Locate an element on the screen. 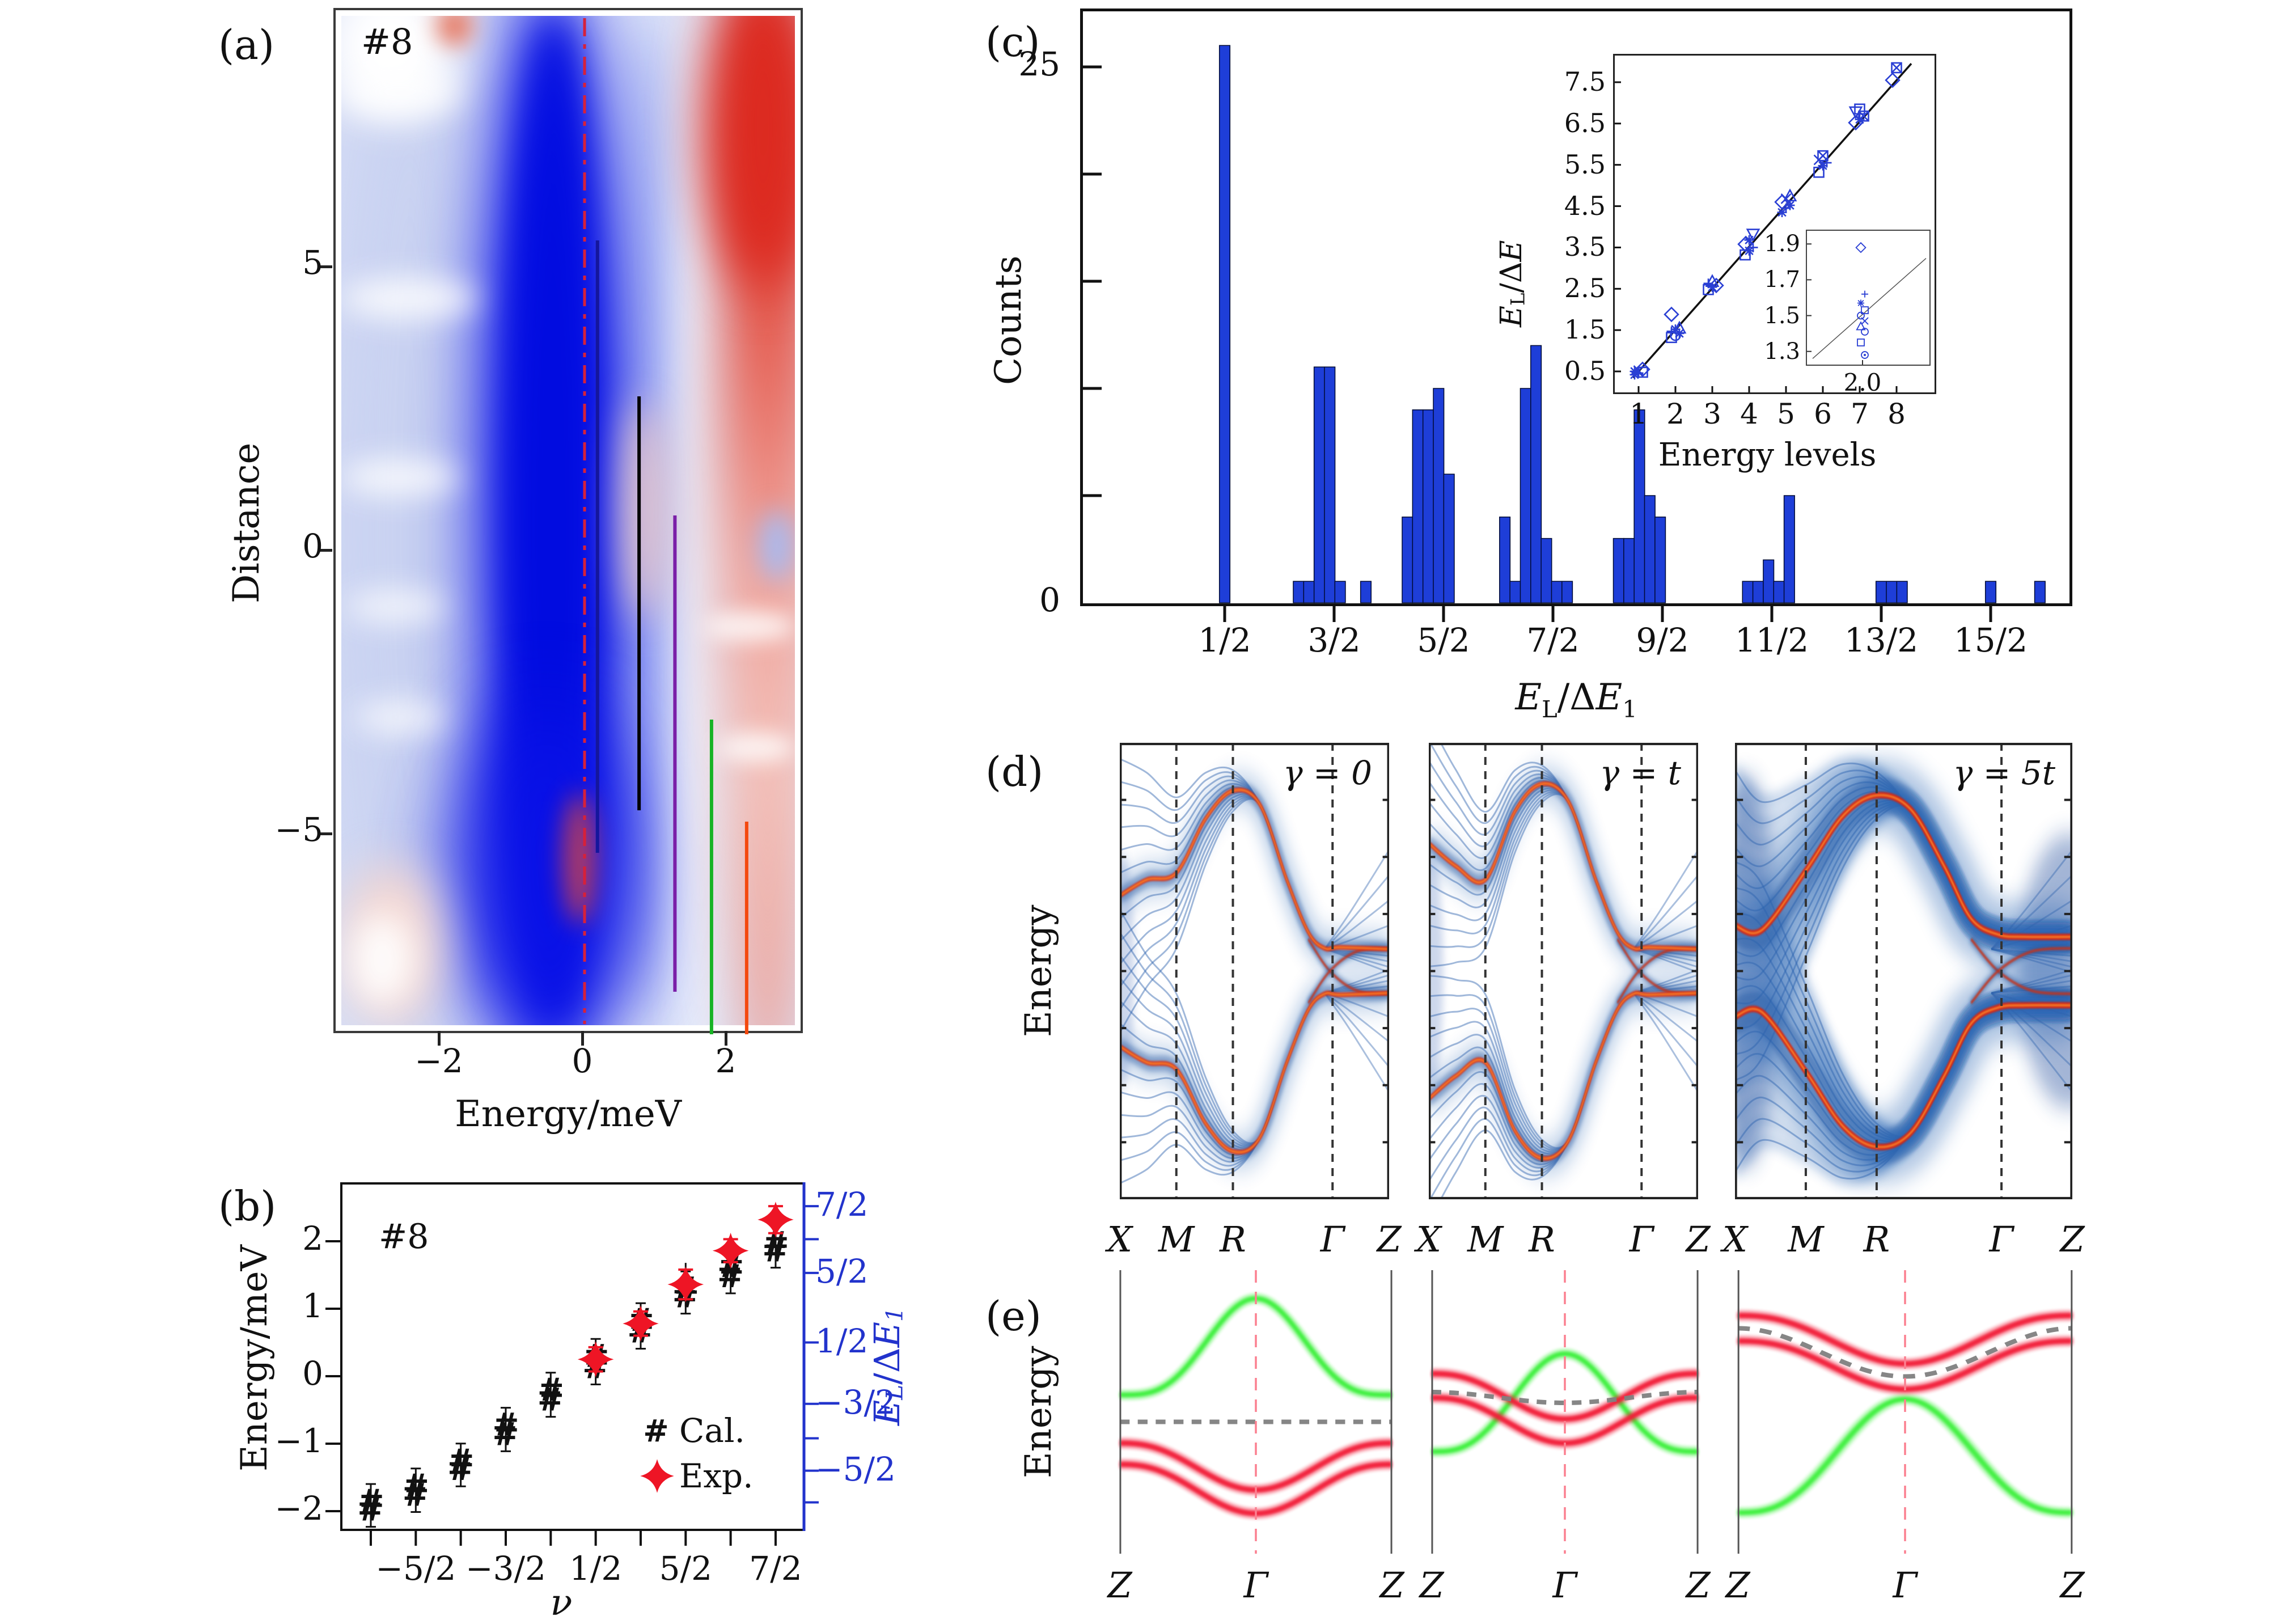 This screenshot has width=2277, height=1624. panel-c-subinset-xtick-label: 2.0 is located at coordinates (1863, 383).